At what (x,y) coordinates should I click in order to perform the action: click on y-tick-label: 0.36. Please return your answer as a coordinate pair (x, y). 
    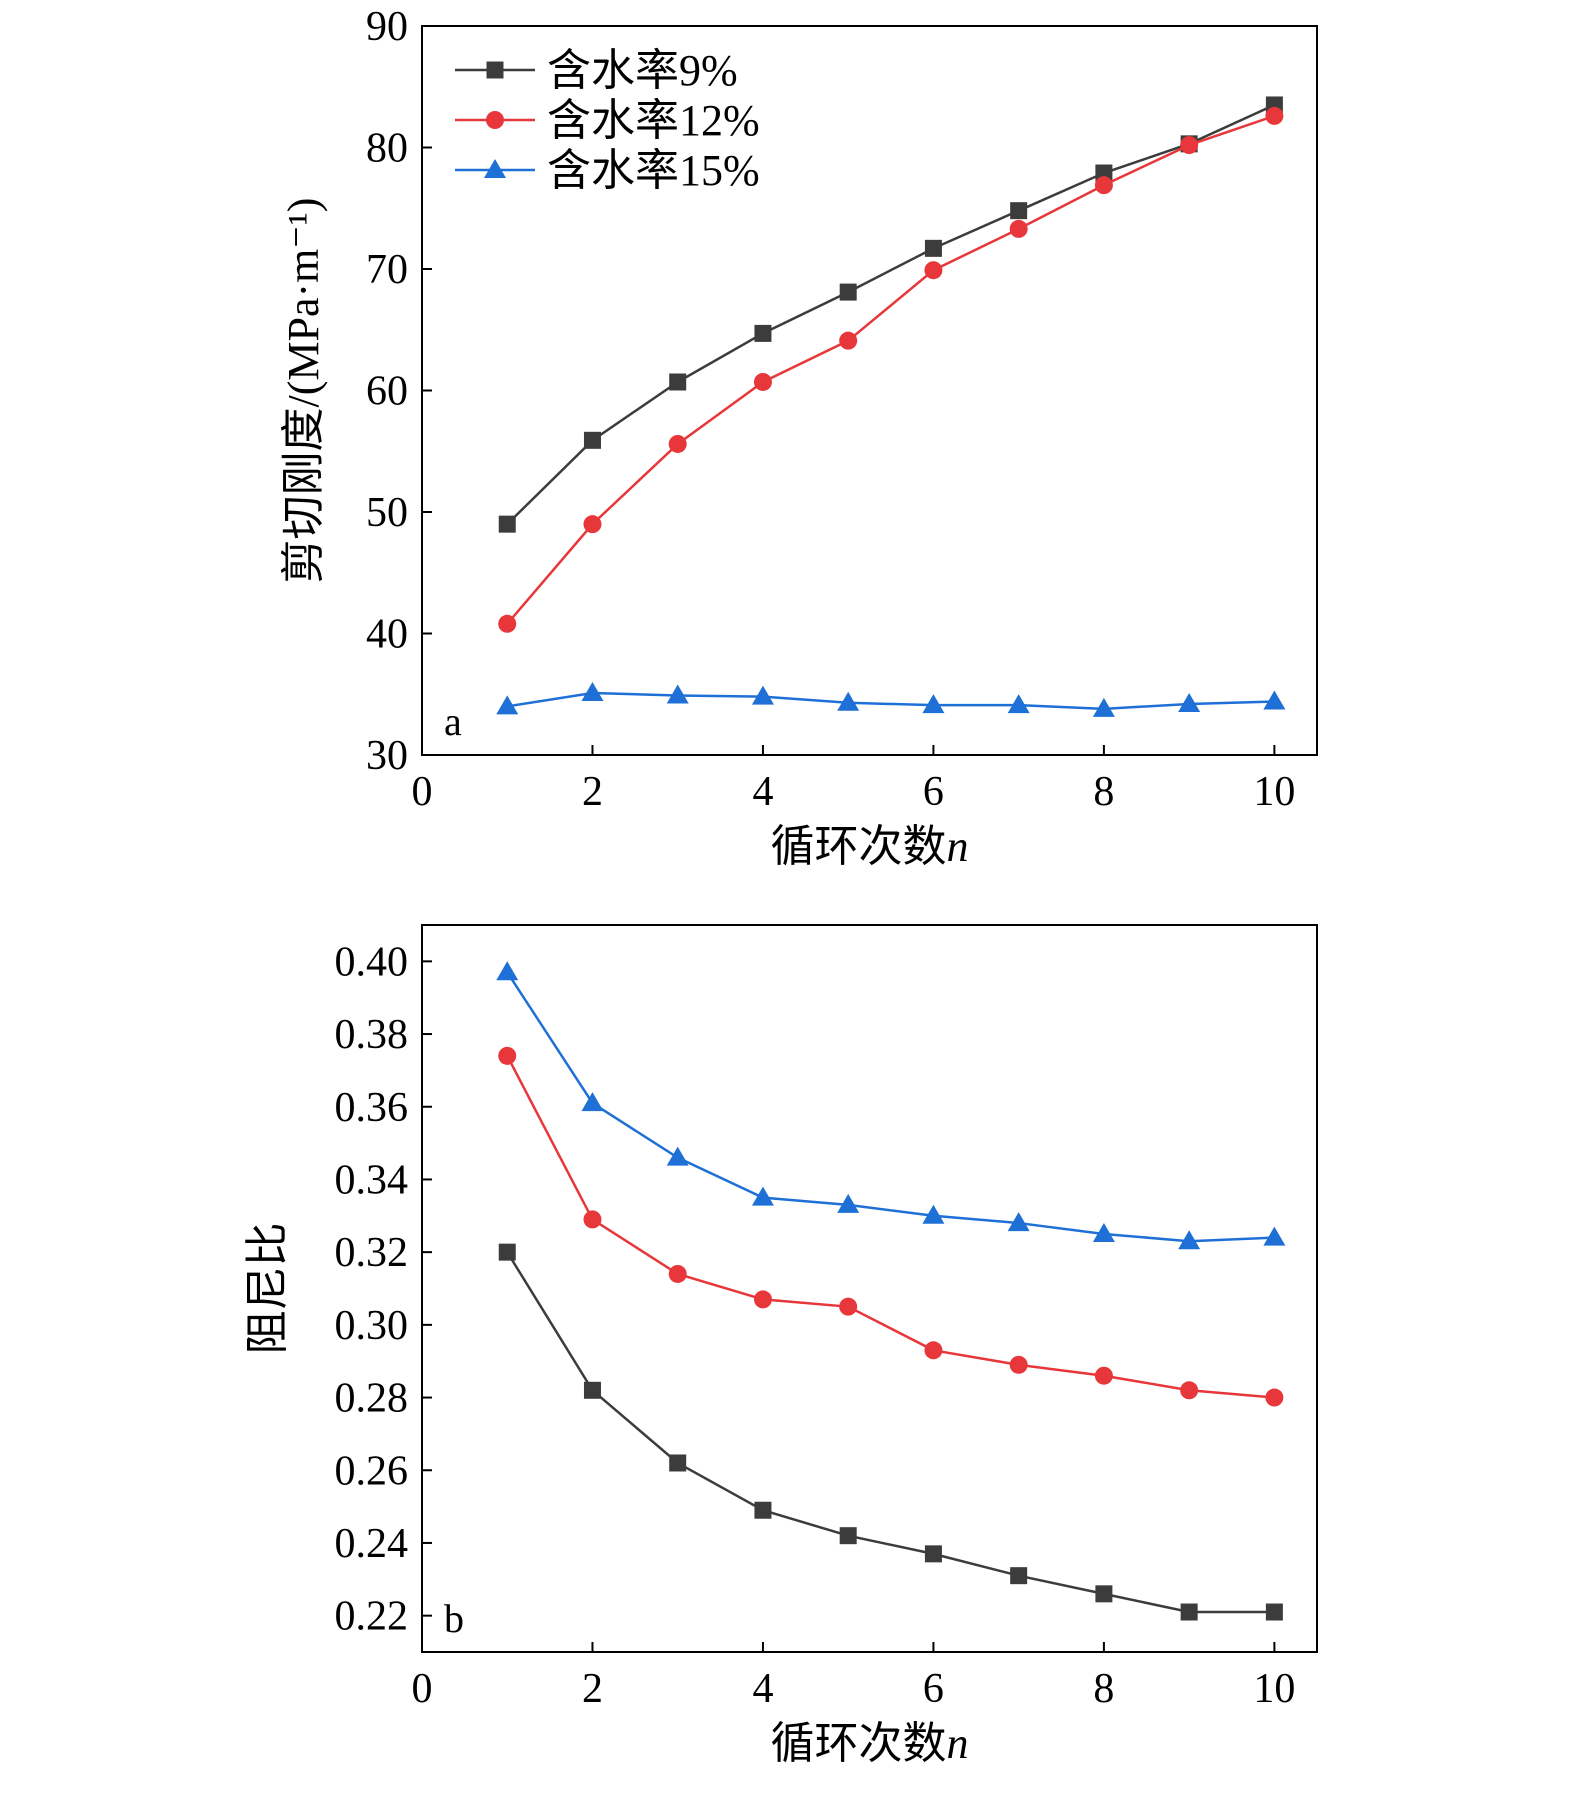
    Looking at the image, I should click on (372, 1108).